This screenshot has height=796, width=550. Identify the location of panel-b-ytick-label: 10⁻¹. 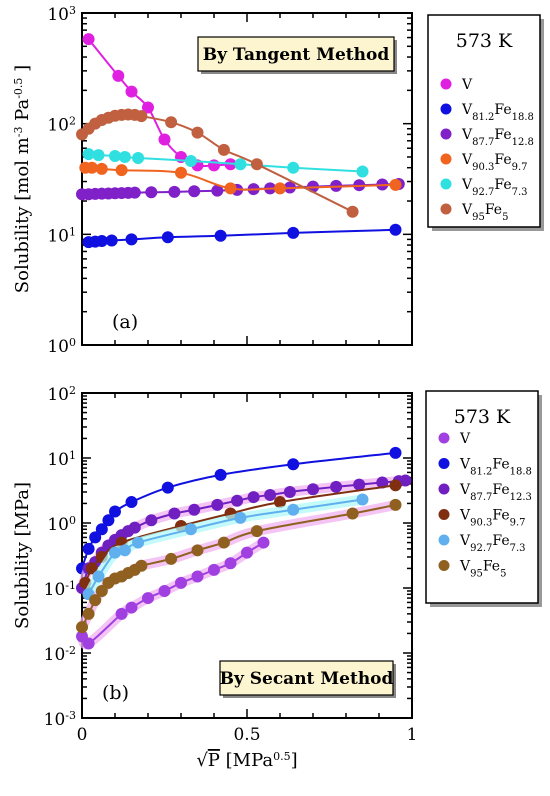
(60, 590).